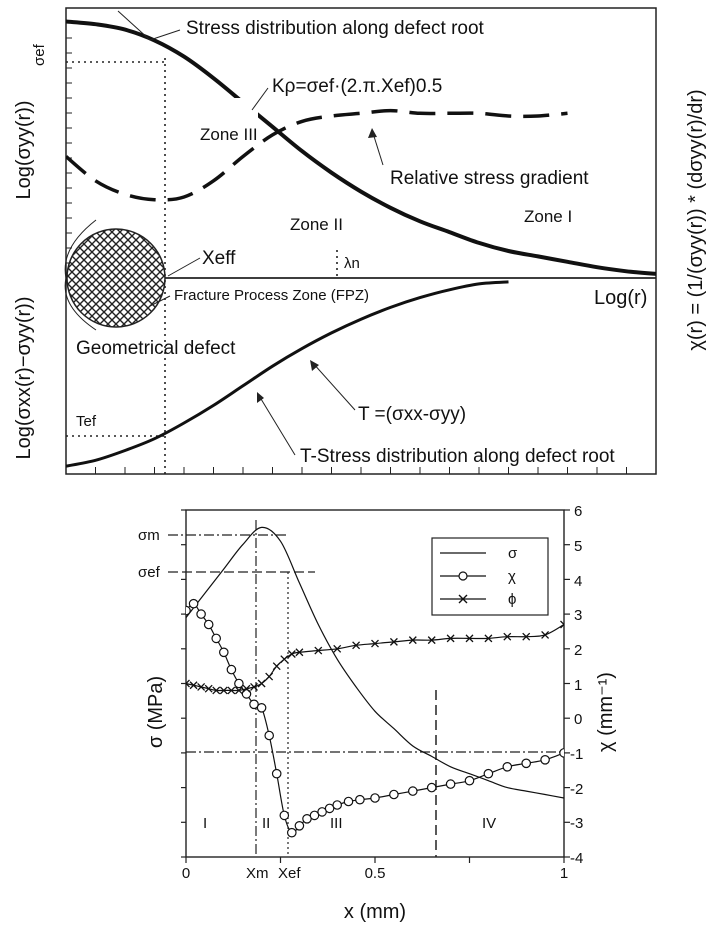 The image size is (717, 933). What do you see at coordinates (375, 657) in the screenshot?
I see `phi-markers` at bounding box center [375, 657].